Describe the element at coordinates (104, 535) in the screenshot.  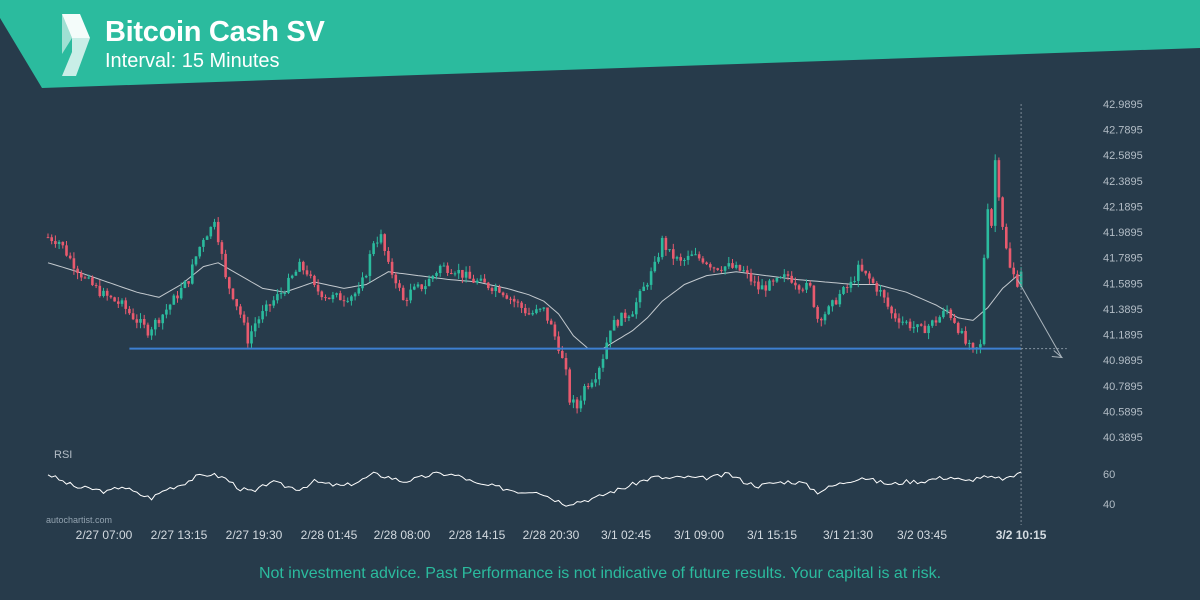
I see `time-tick-label: 2/27 07:00` at that location.